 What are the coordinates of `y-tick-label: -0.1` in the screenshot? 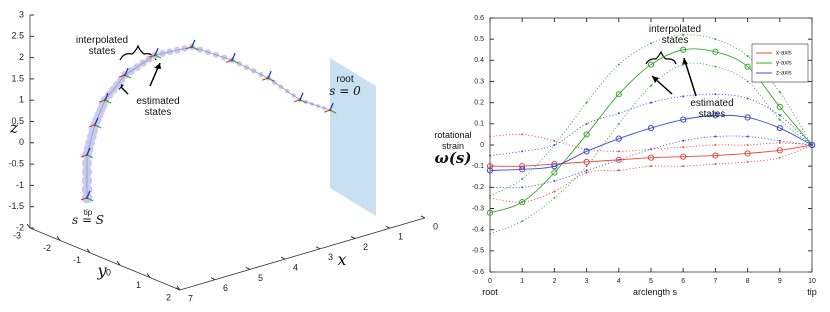 It's located at (478, 166).